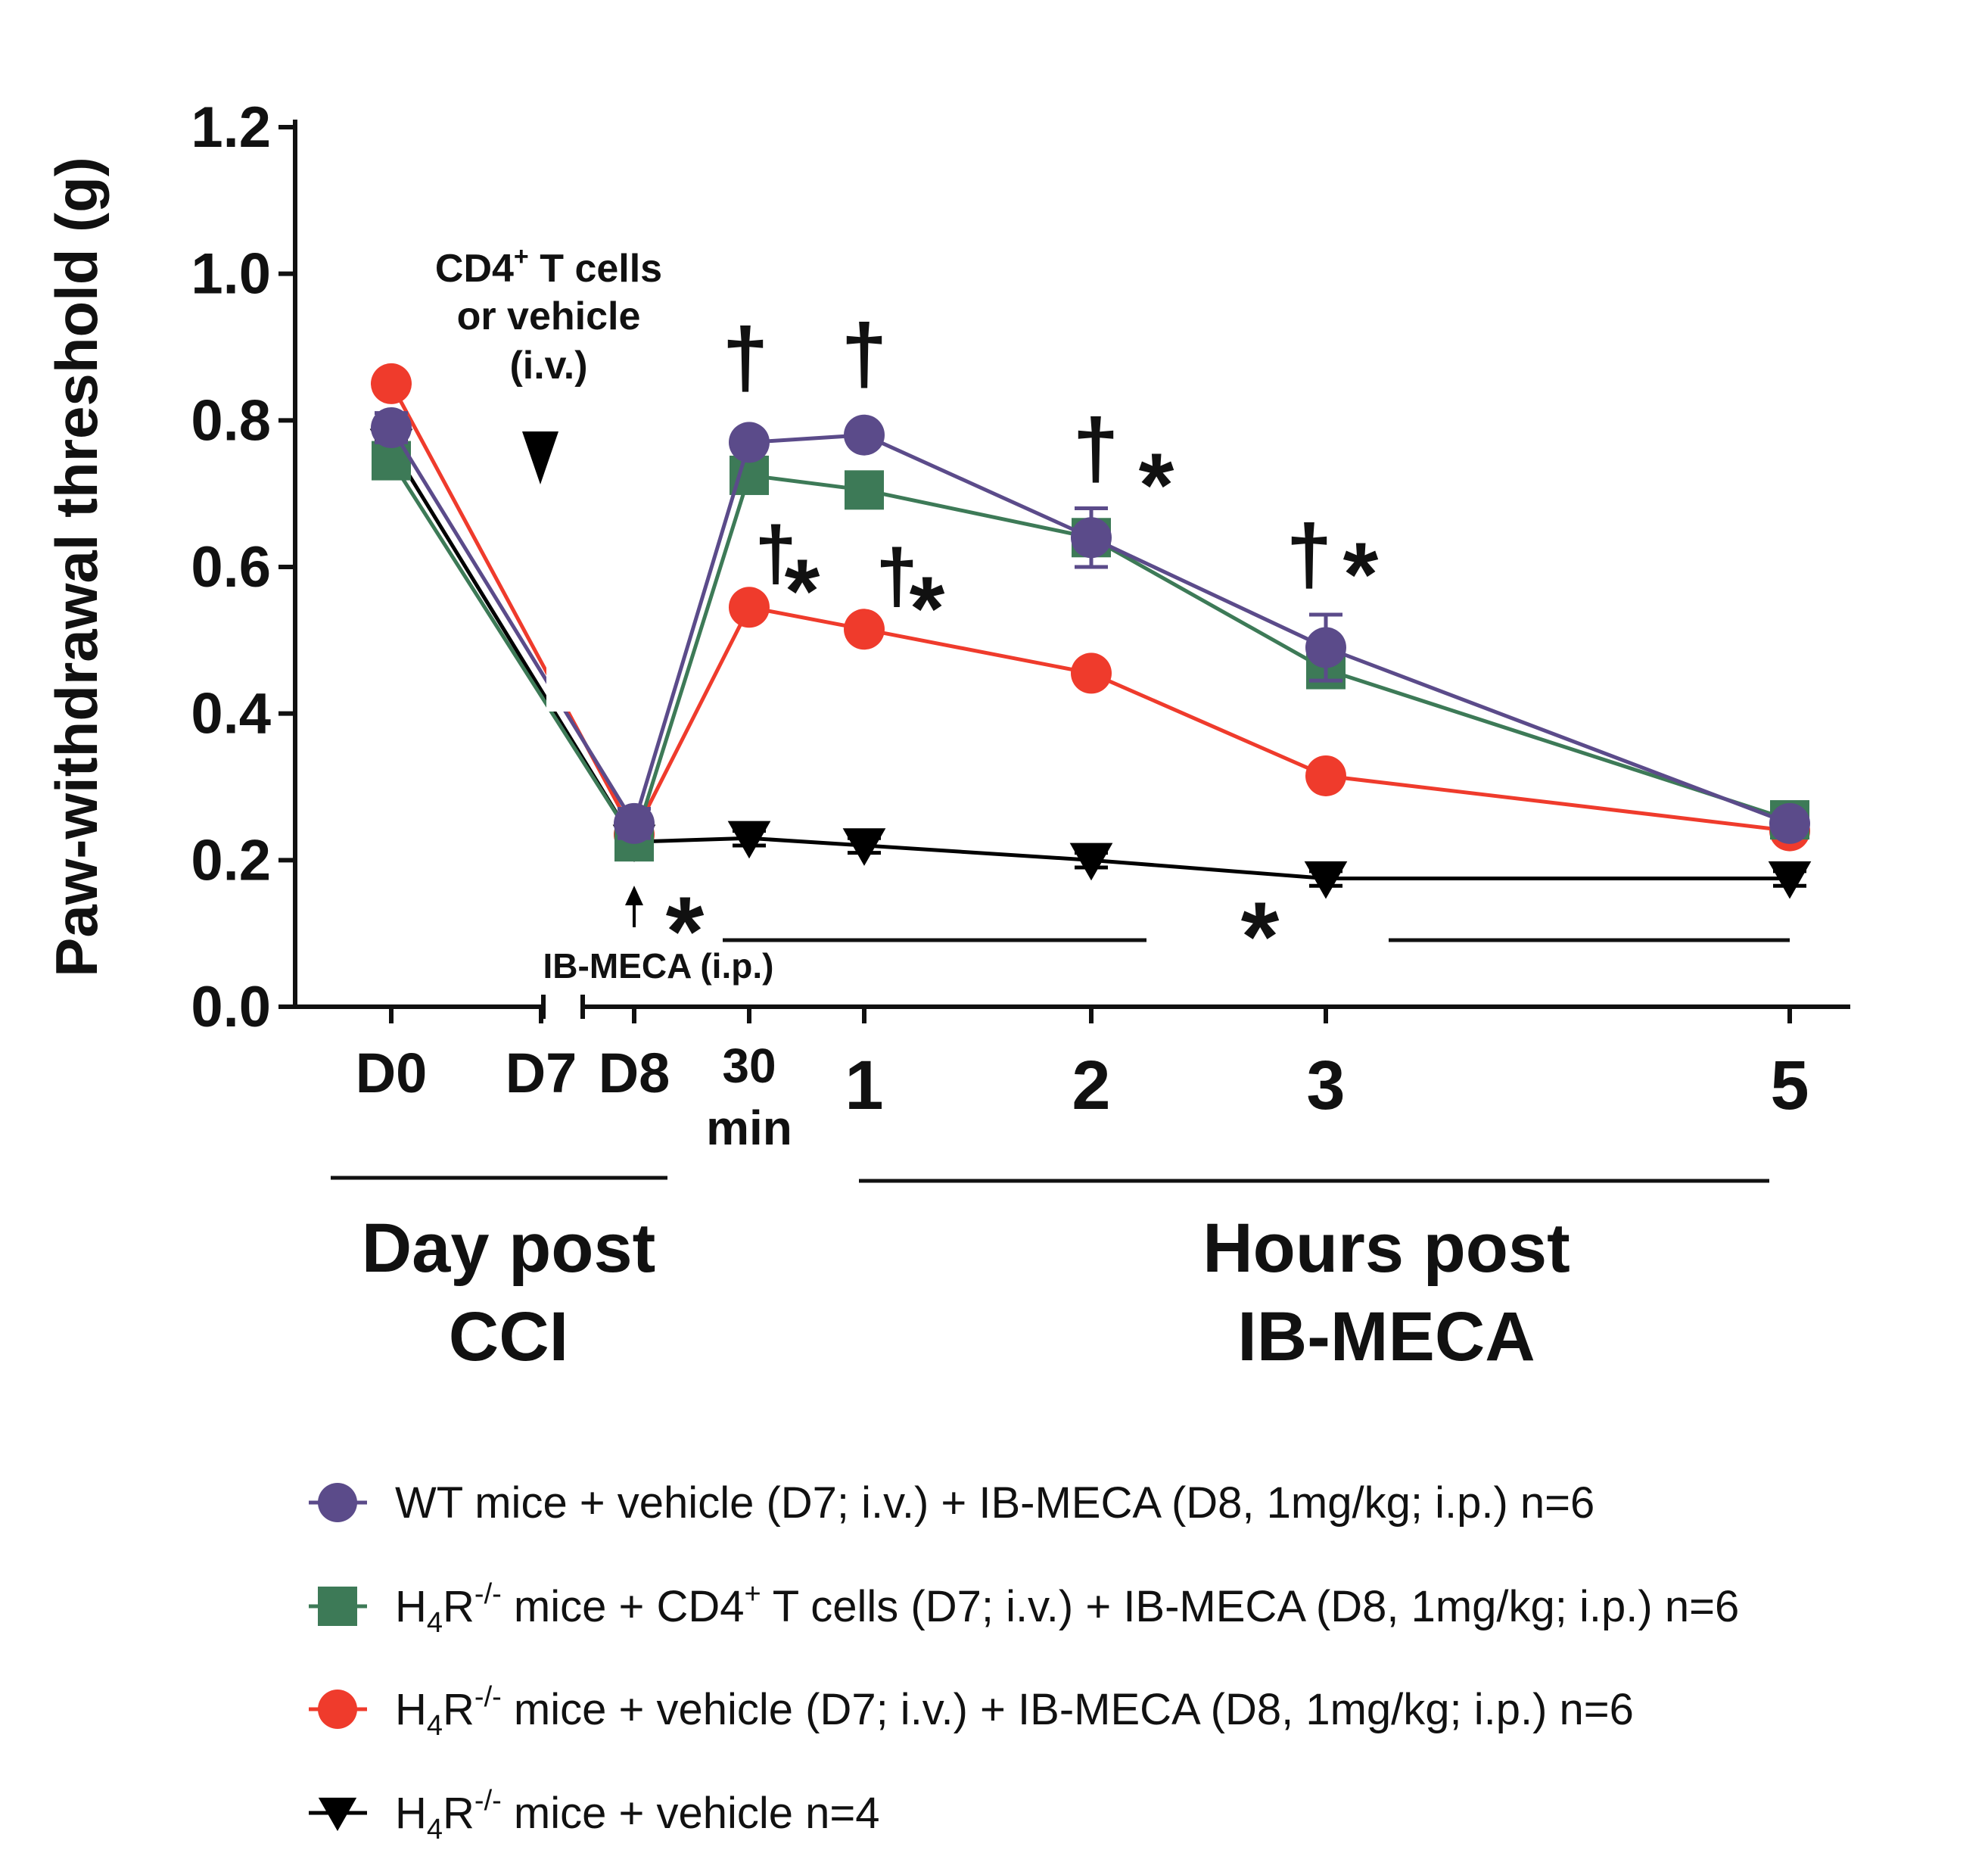  What do you see at coordinates (392, 1073) in the screenshot?
I see `x-tick-label: D0` at bounding box center [392, 1073].